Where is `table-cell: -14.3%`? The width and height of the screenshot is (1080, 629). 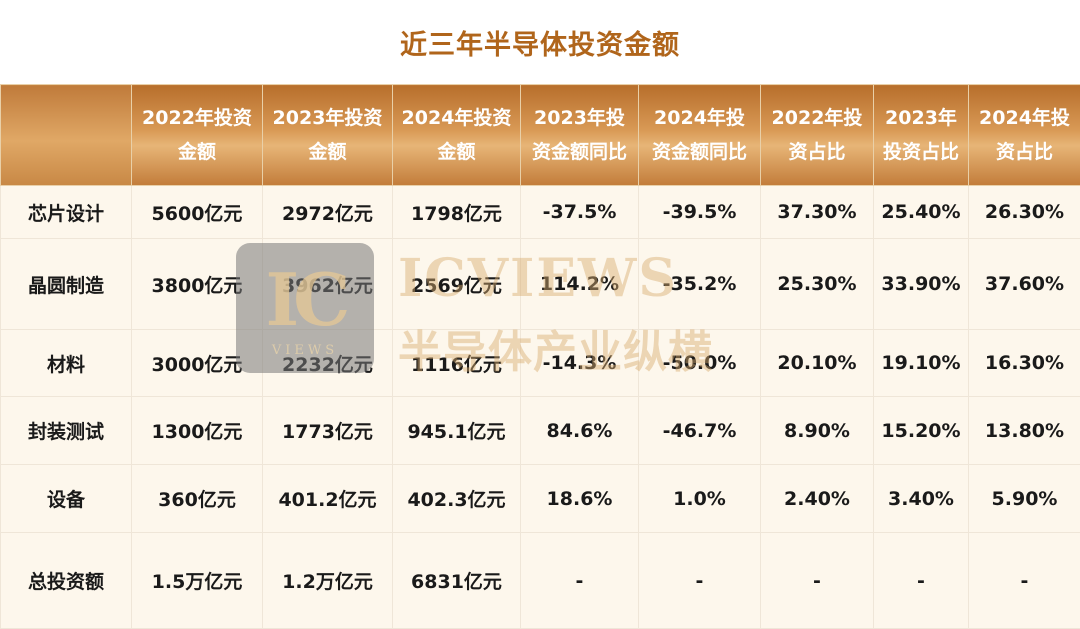 table-cell: -14.3% is located at coordinates (580, 363).